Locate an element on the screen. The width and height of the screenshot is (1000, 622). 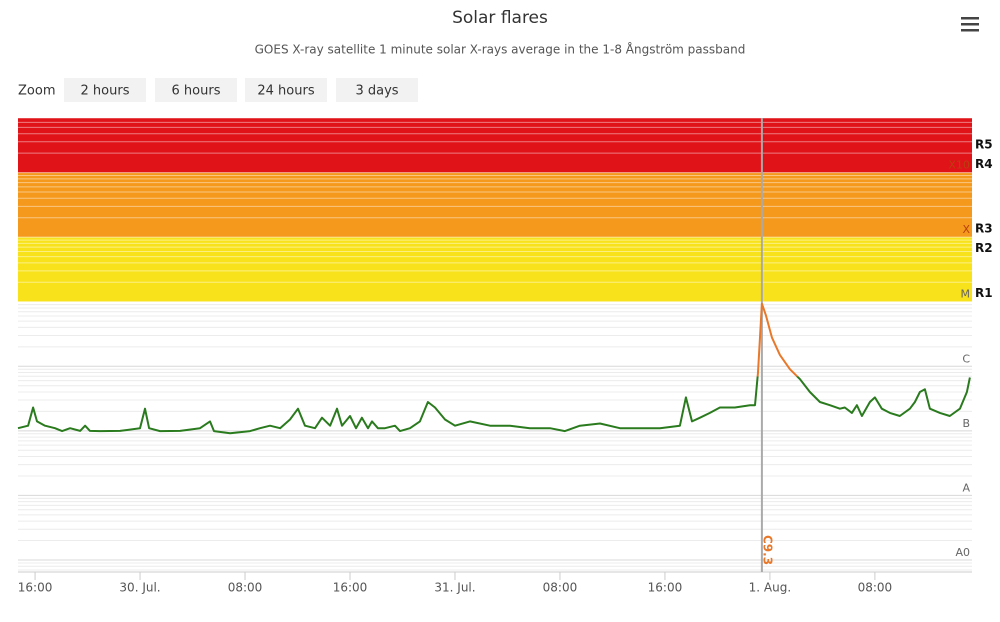
y-tick-label: X10 is located at coordinates (959, 165).